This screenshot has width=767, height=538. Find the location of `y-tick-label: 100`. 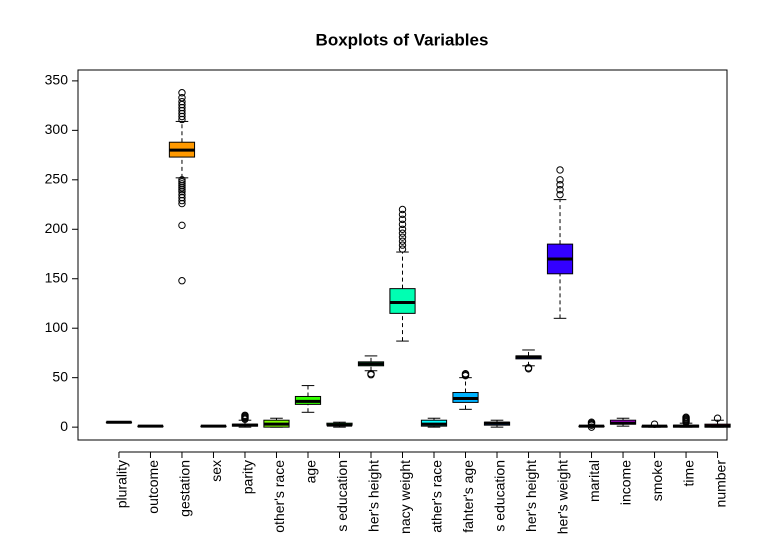

y-tick-label: 100 is located at coordinates (57, 327).